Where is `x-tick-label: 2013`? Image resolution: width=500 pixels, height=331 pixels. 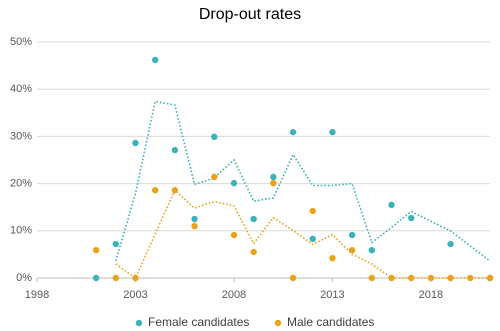 x-tick-label: 2013 is located at coordinates (332, 295).